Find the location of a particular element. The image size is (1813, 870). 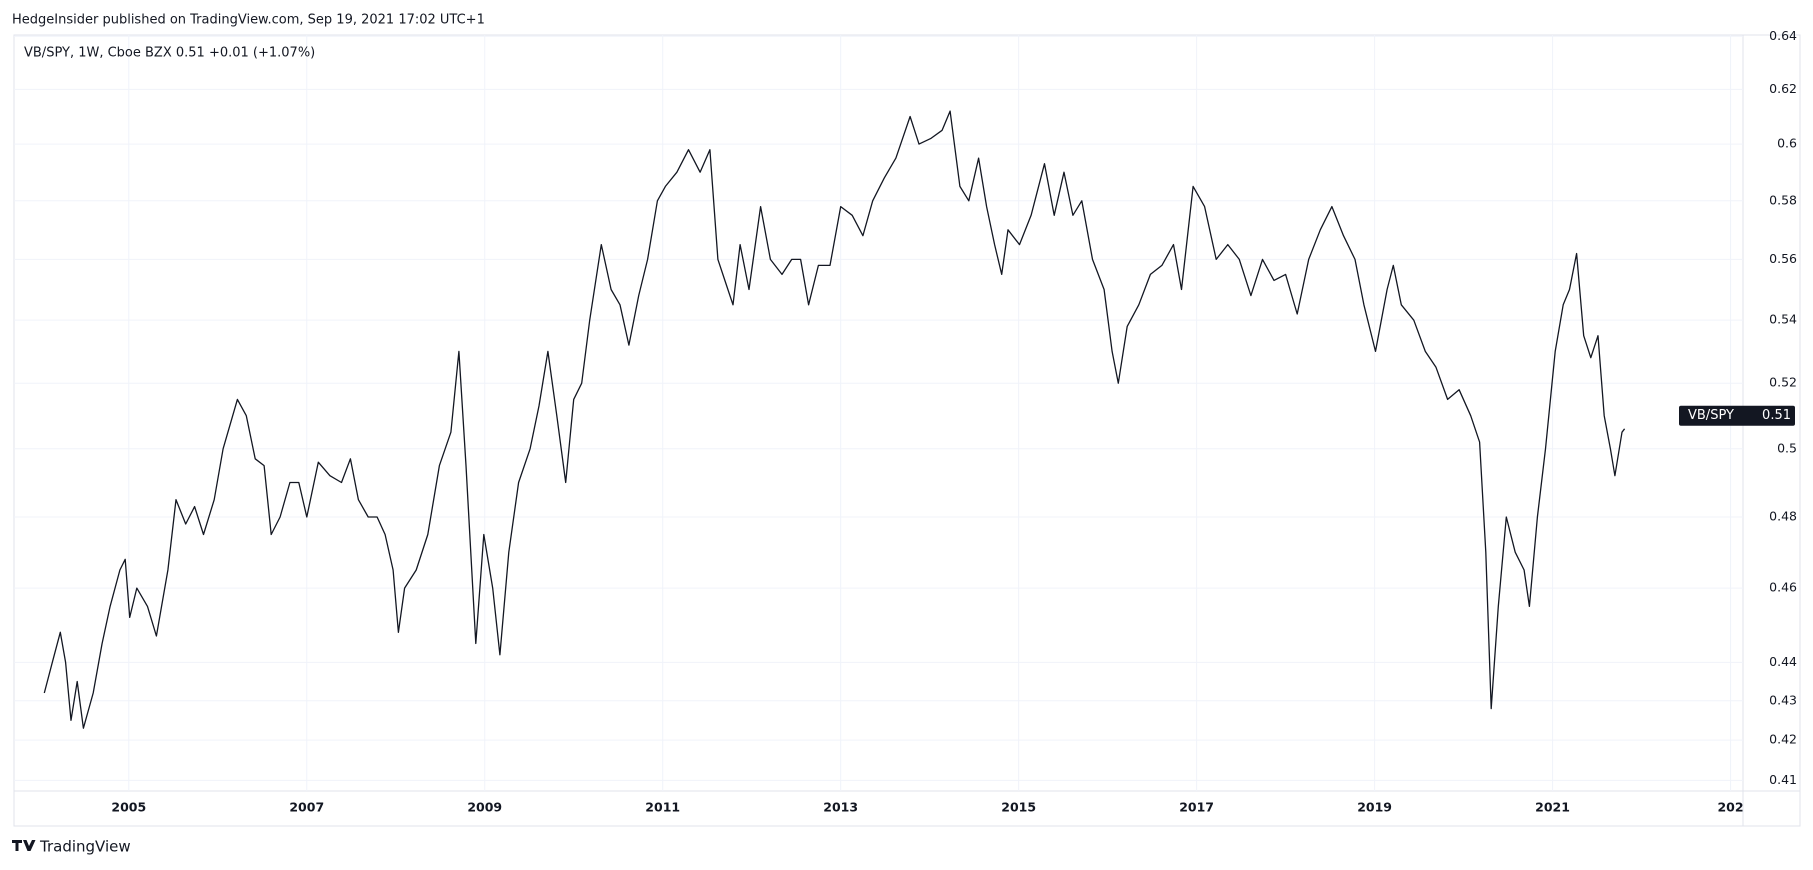

x-tick-label: 2019 is located at coordinates (1374, 807).